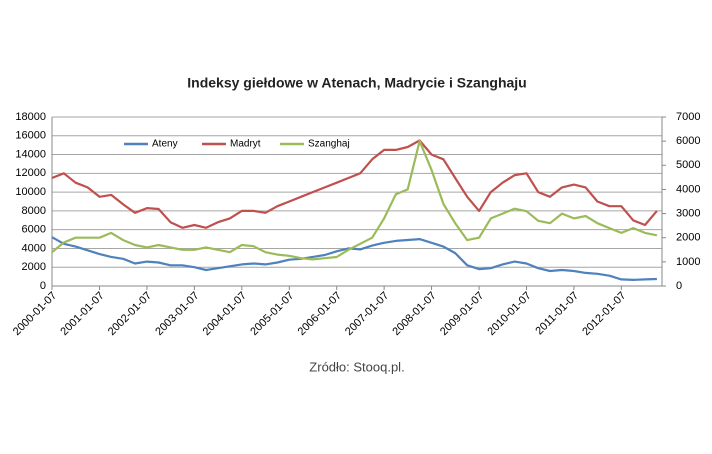  What do you see at coordinates (557, 314) in the screenshot?
I see `x-tick-label: 2011-01-07` at bounding box center [557, 314].